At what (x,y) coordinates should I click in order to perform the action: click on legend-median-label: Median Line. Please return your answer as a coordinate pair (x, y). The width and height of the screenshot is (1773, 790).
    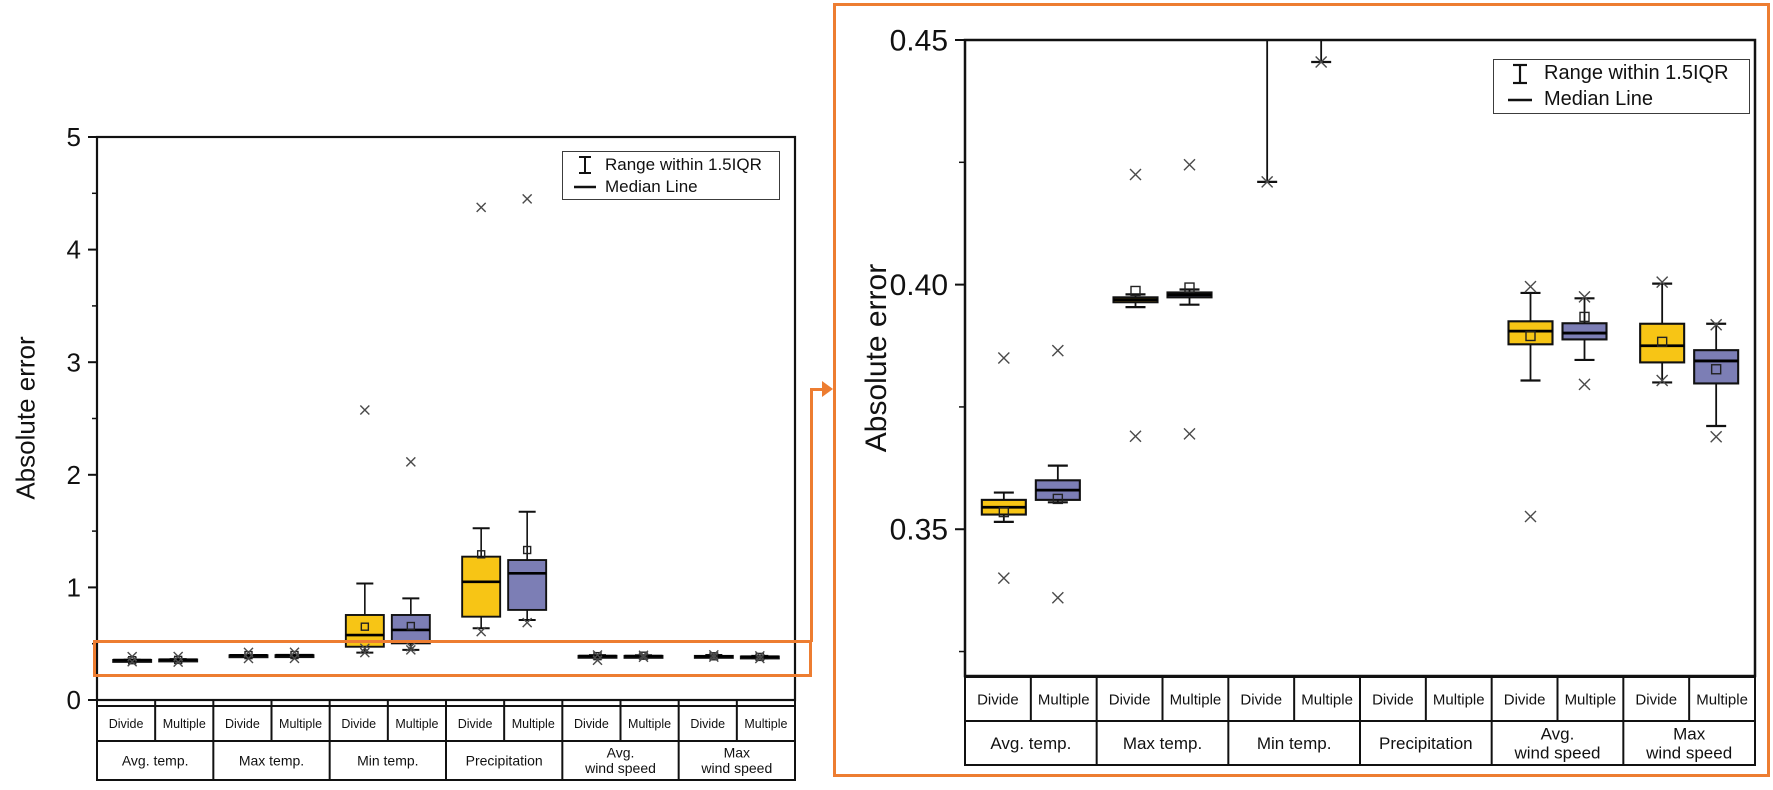
    Looking at the image, I should click on (1598, 99).